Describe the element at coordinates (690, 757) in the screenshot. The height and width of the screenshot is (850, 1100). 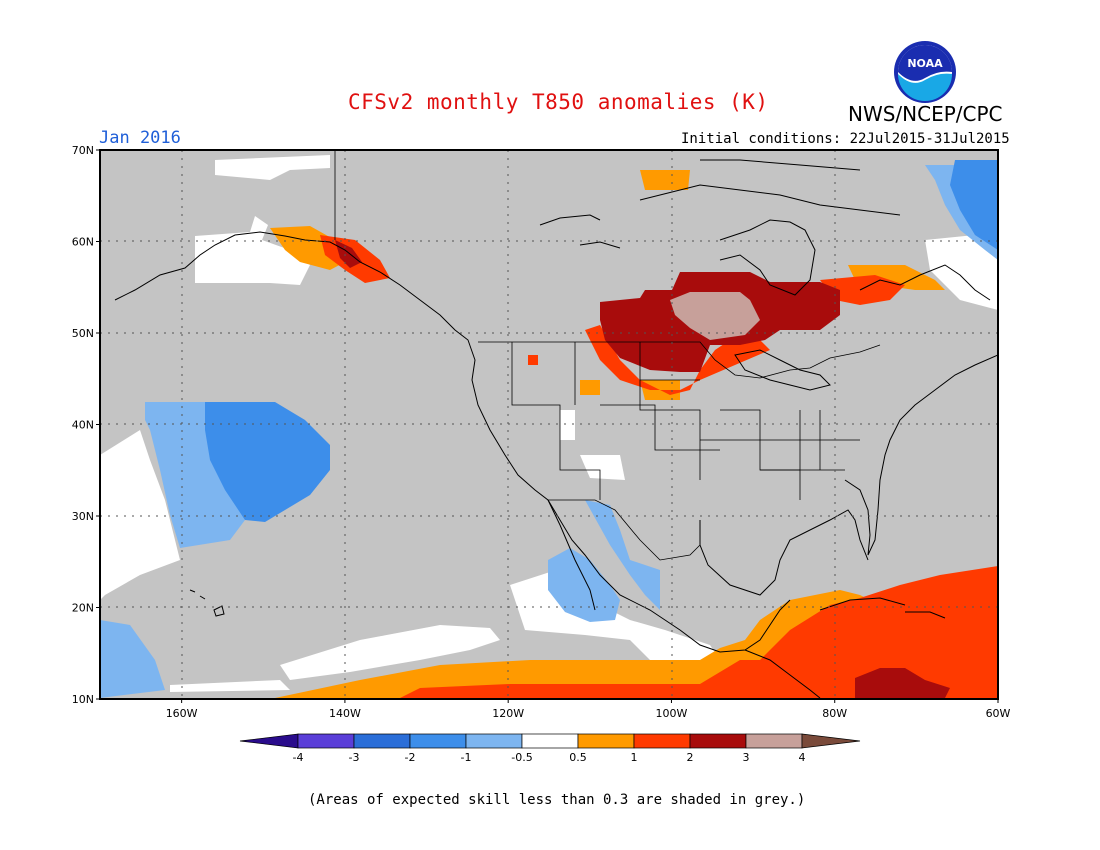
I see `colorbar-label: 2` at that location.